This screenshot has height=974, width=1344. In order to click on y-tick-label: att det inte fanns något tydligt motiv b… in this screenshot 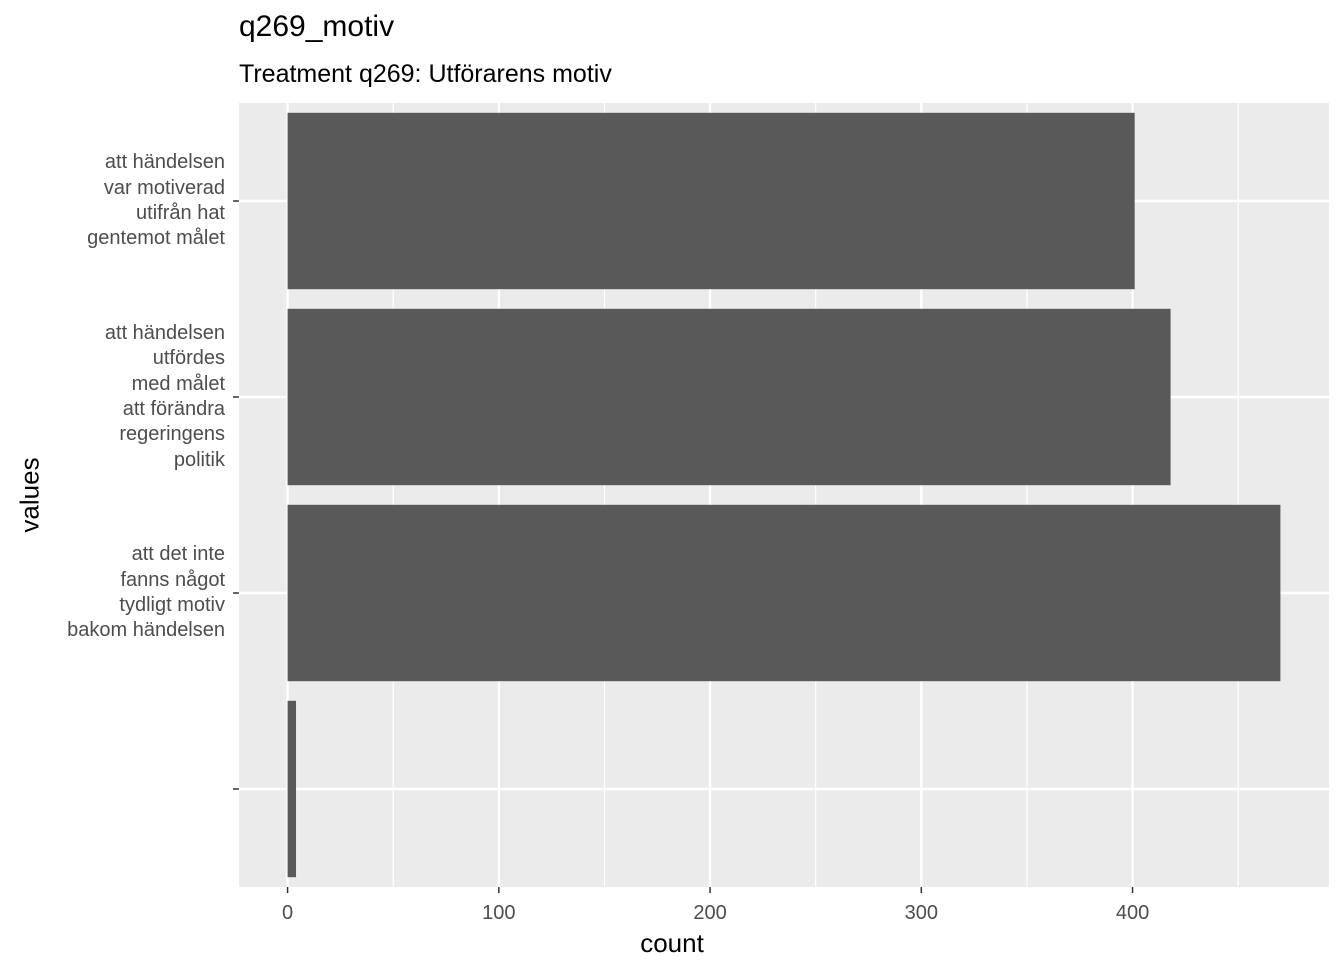, I will do `click(146, 592)`.